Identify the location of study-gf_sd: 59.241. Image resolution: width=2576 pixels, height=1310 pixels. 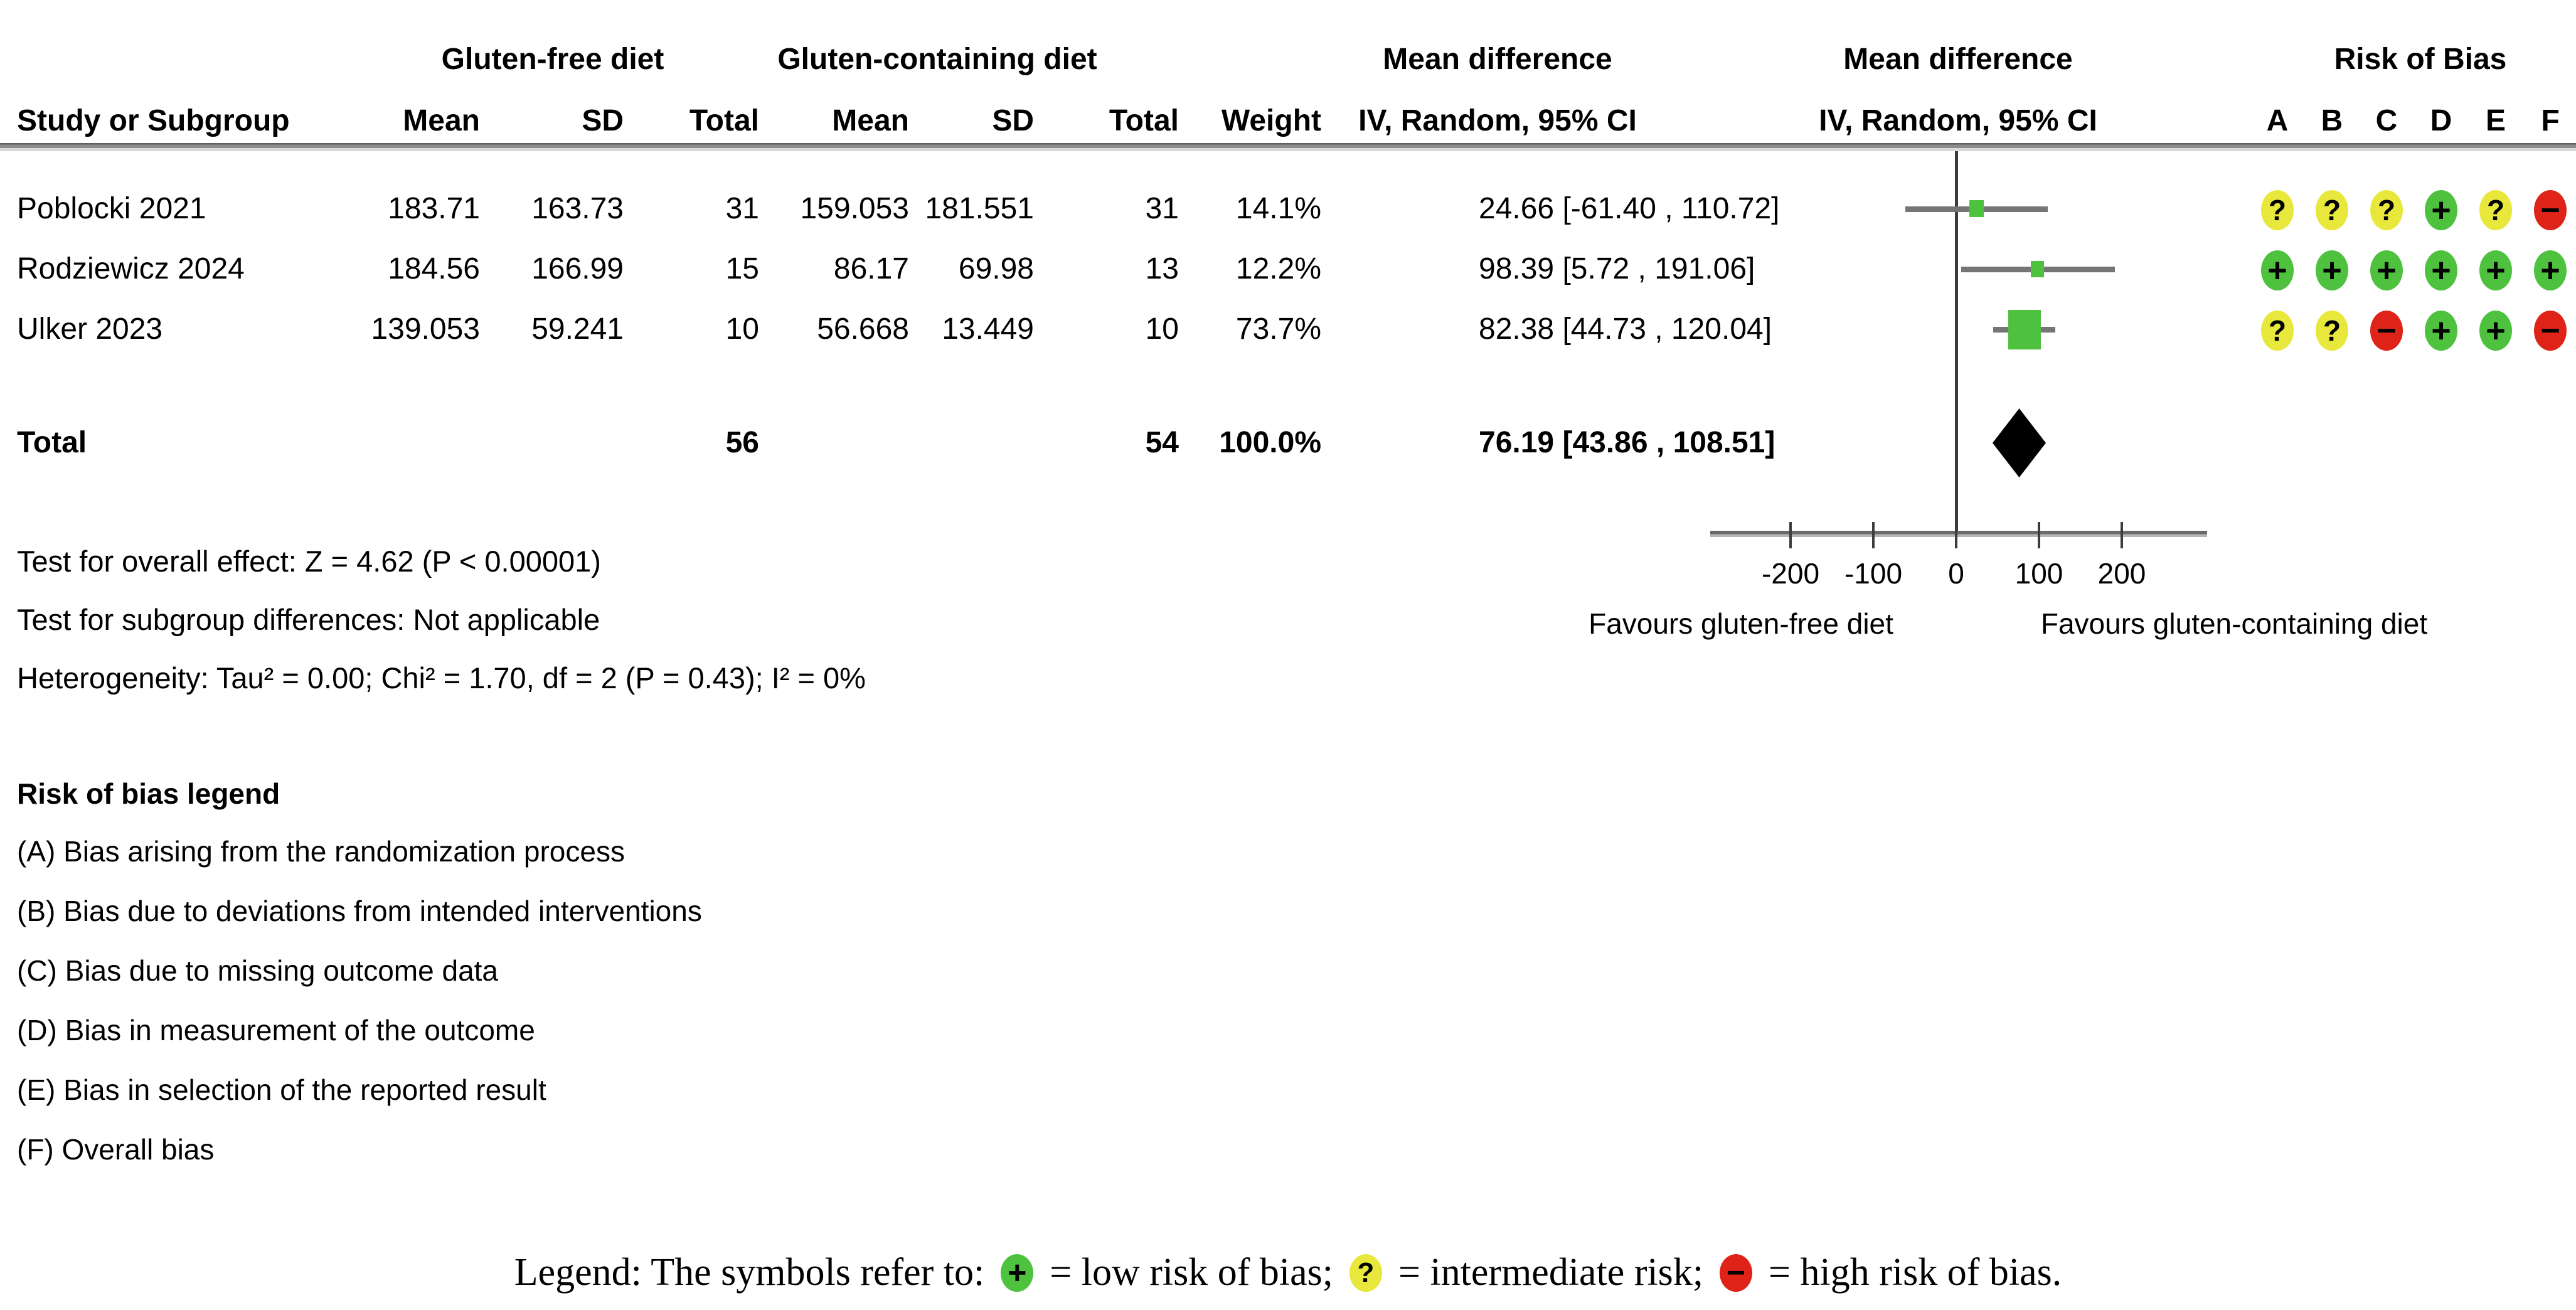
(577, 329).